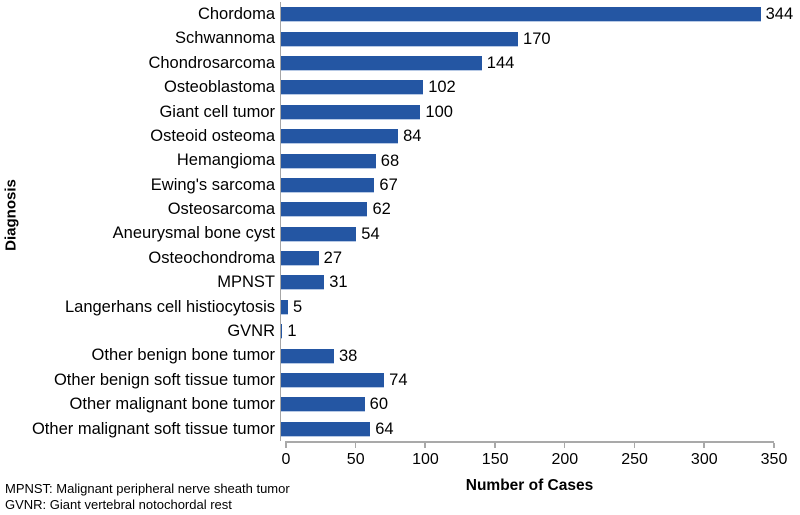  What do you see at coordinates (286, 459) in the screenshot?
I see `x-axis-tick-label: 0` at bounding box center [286, 459].